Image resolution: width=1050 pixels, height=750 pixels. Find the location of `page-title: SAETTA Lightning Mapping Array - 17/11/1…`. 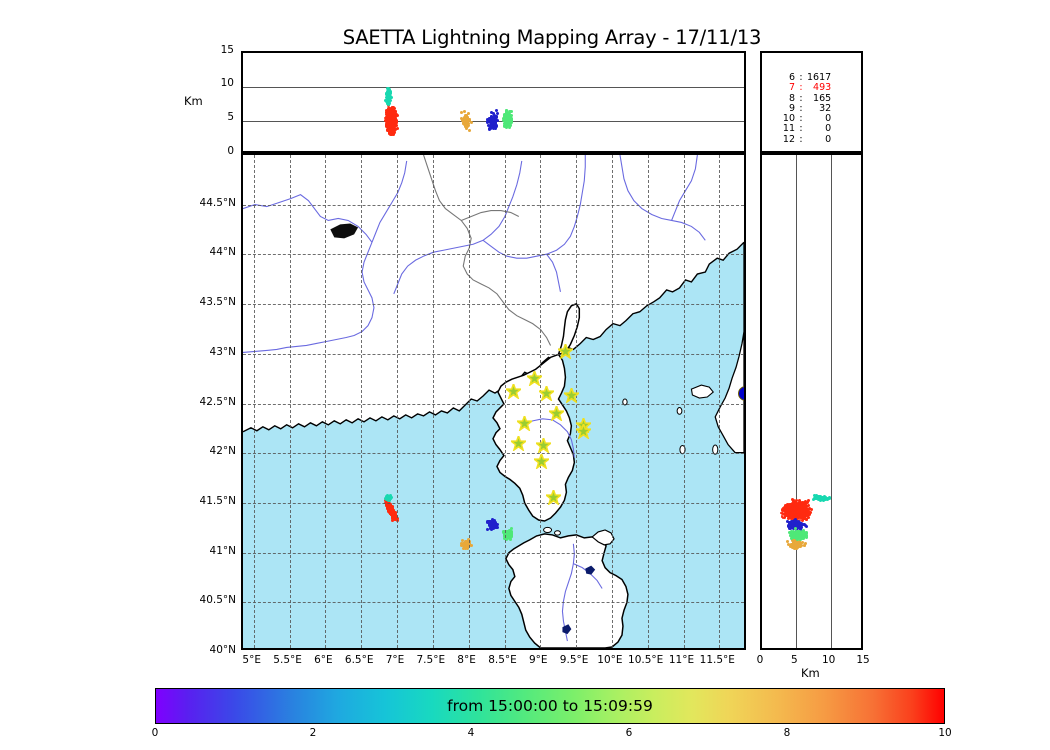

page-title: SAETTA Lightning Mapping Array - 17/11/1… is located at coordinates (552, 37).